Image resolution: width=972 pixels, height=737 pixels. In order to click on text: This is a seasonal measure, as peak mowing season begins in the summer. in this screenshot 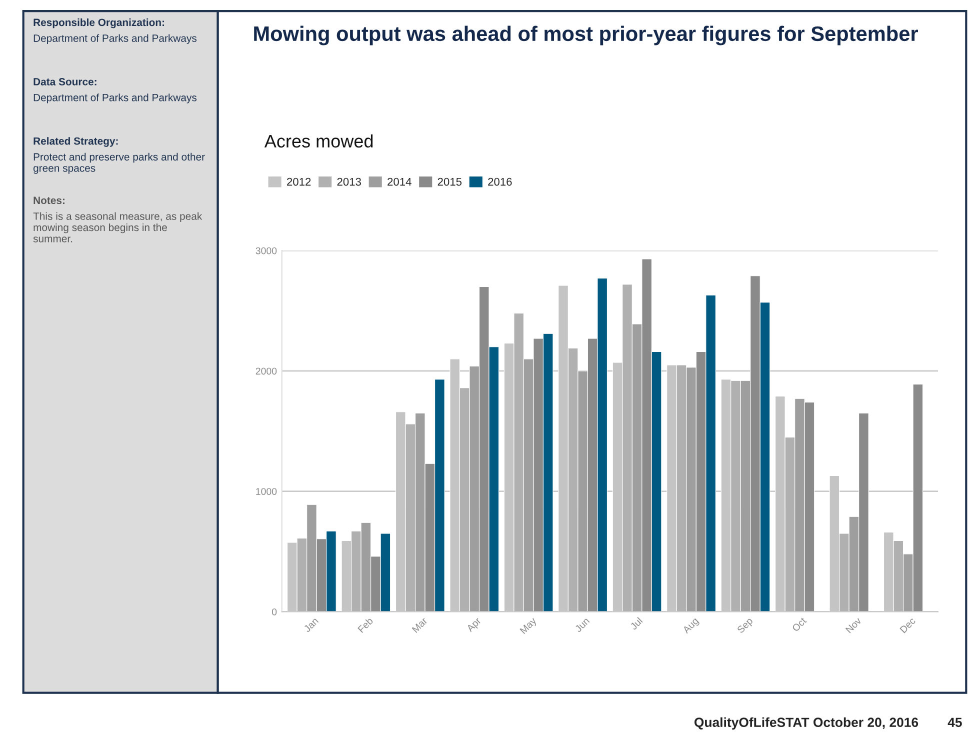, I will do `click(117, 227)`.